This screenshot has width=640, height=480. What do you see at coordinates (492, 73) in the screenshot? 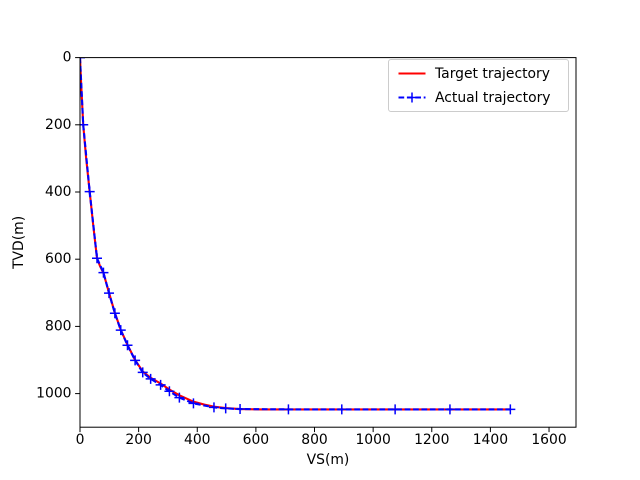
I see `legend-label-target: Target trajectory` at bounding box center [492, 73].